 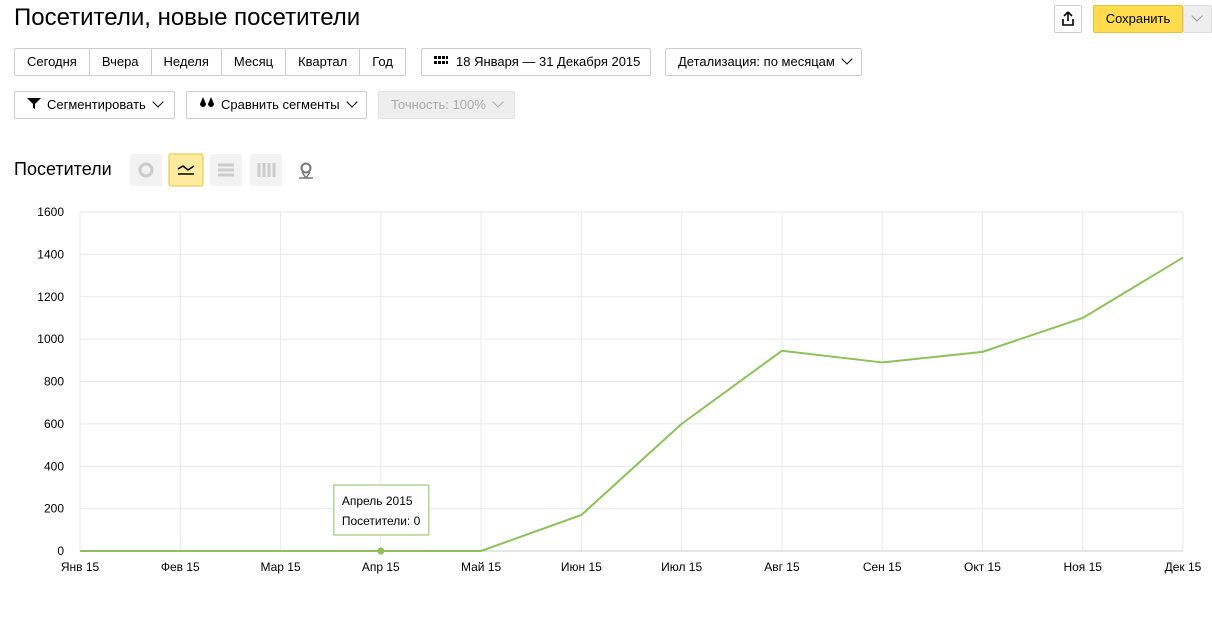 What do you see at coordinates (1138, 19) in the screenshot?
I see `save-button: Сохранить` at bounding box center [1138, 19].